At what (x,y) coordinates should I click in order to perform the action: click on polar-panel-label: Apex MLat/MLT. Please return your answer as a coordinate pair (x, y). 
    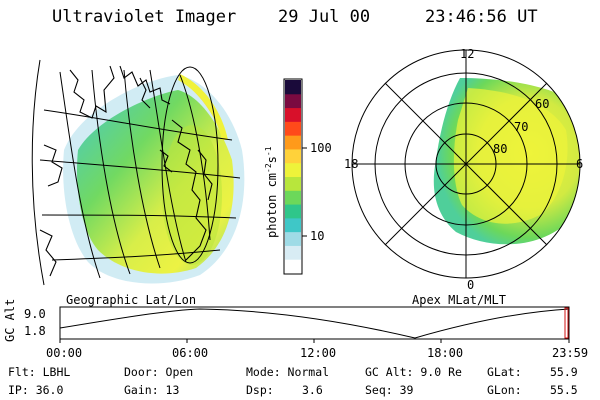
    Looking at the image, I should click on (459, 300).